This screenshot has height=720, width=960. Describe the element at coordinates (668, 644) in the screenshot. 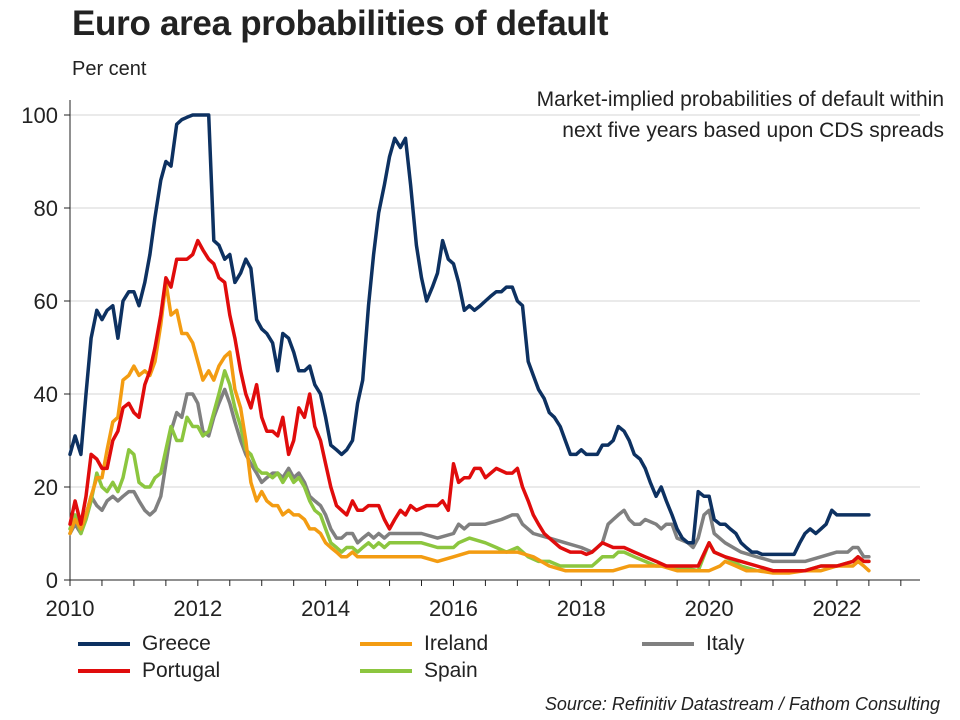

I see `legend-swatch-italy` at that location.